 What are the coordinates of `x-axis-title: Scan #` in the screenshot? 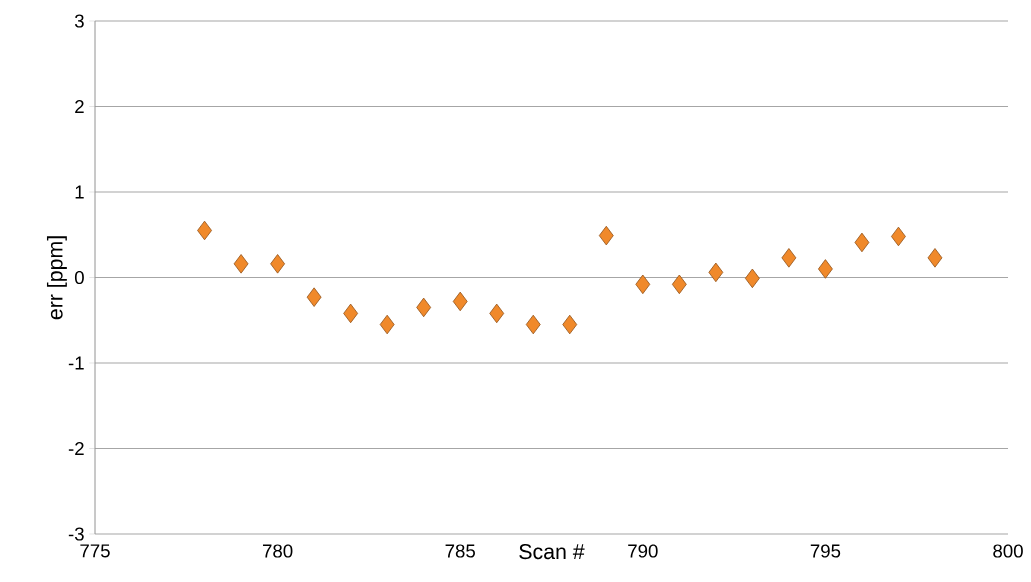 It's located at (552, 552).